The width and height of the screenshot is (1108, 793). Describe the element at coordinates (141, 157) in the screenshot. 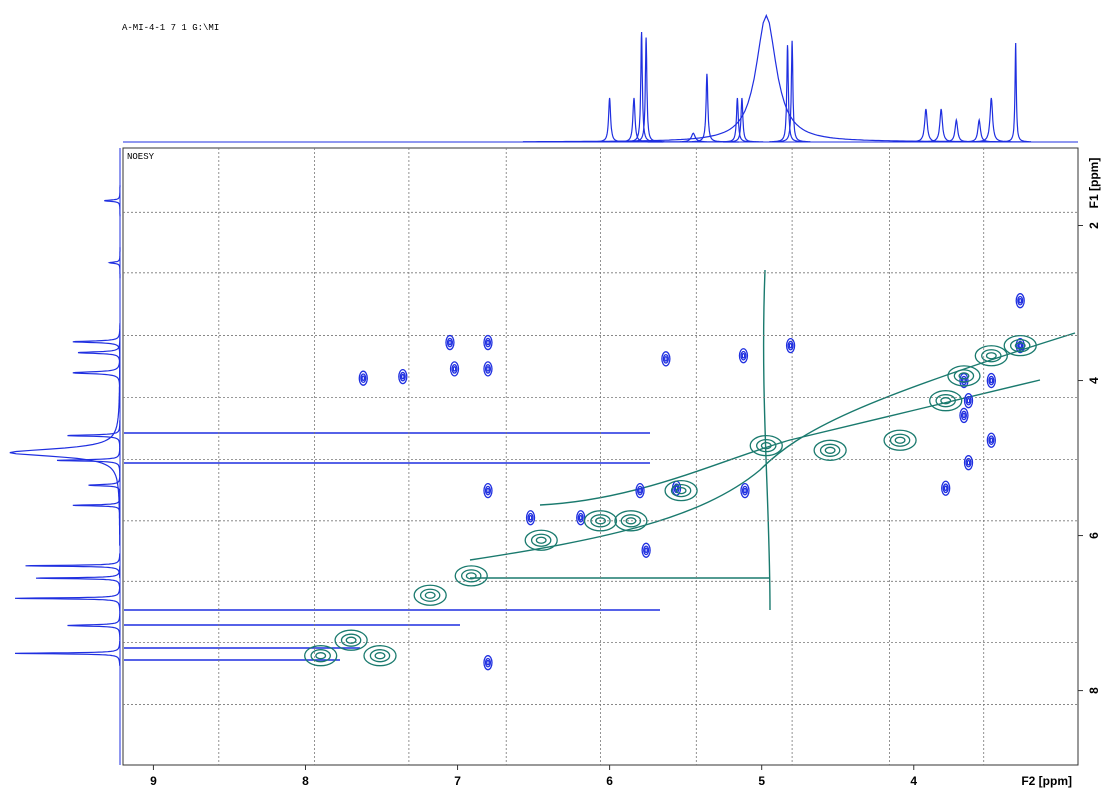

I see `experiment-label: NOESY` at that location.